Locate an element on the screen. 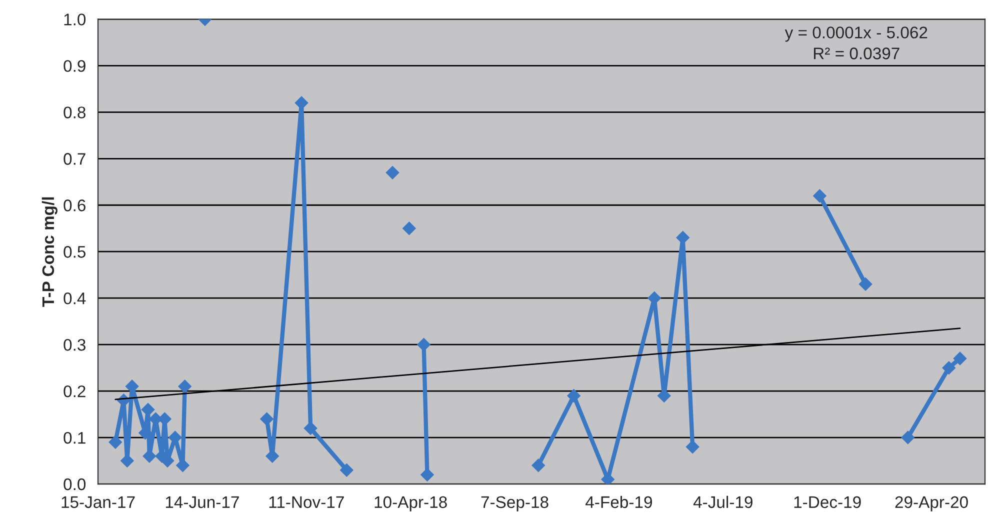 This screenshot has height=519, width=1000. y-tick-label: 0.5 is located at coordinates (75, 252).